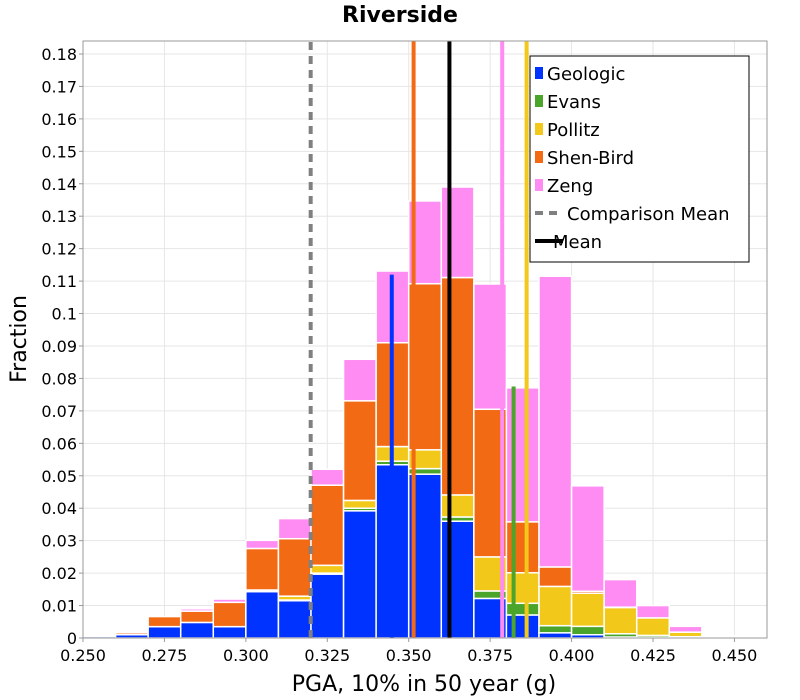 The width and height of the screenshot is (800, 700). What do you see at coordinates (59, 119) in the screenshot?
I see `y-tick-label: 0.16` at bounding box center [59, 119].